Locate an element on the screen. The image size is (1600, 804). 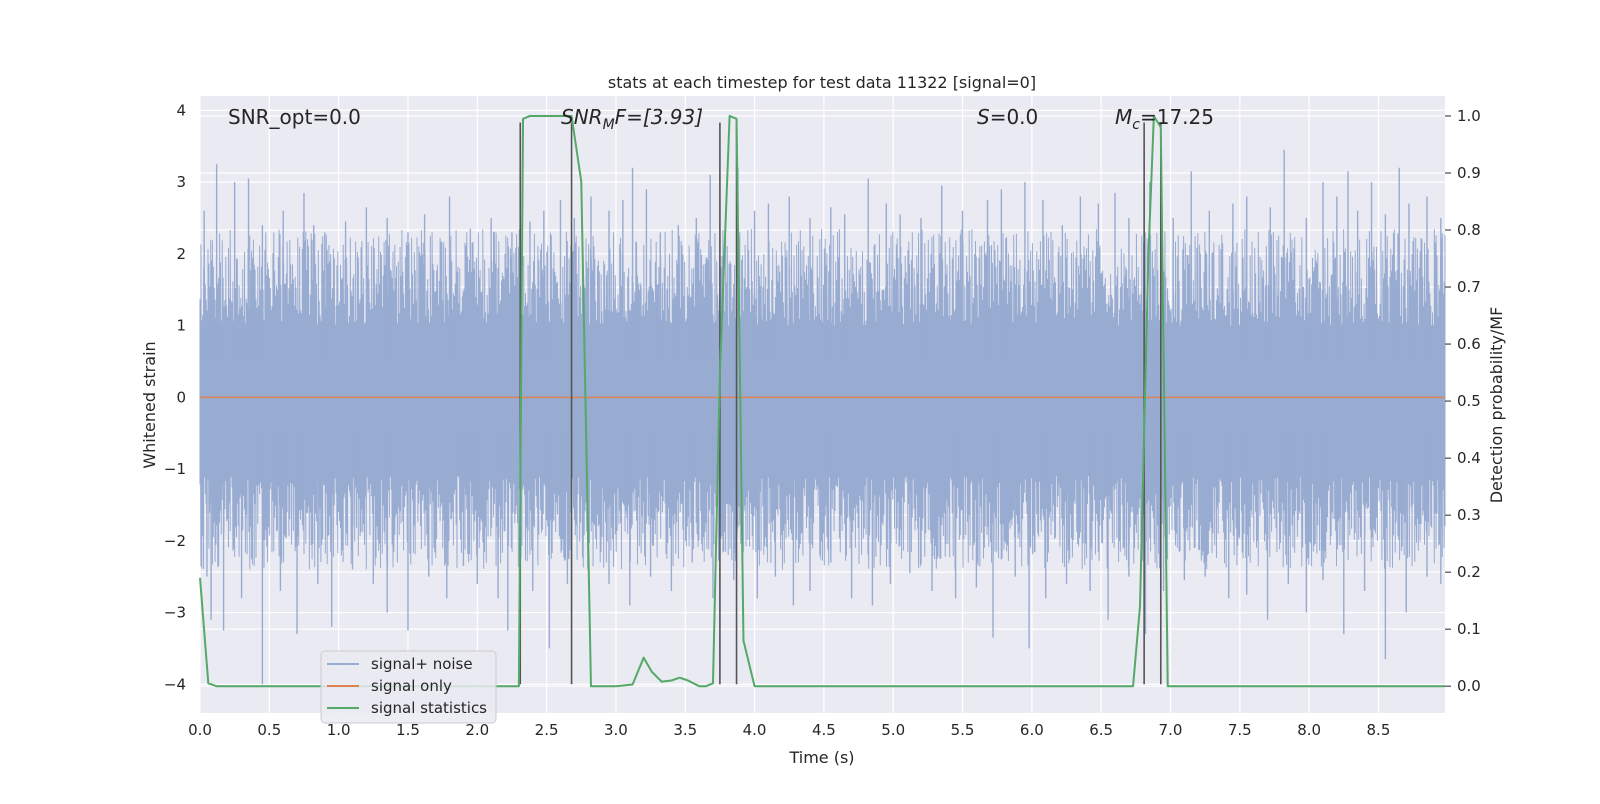
y2-tick-label: 0.5 is located at coordinates (1469, 401).